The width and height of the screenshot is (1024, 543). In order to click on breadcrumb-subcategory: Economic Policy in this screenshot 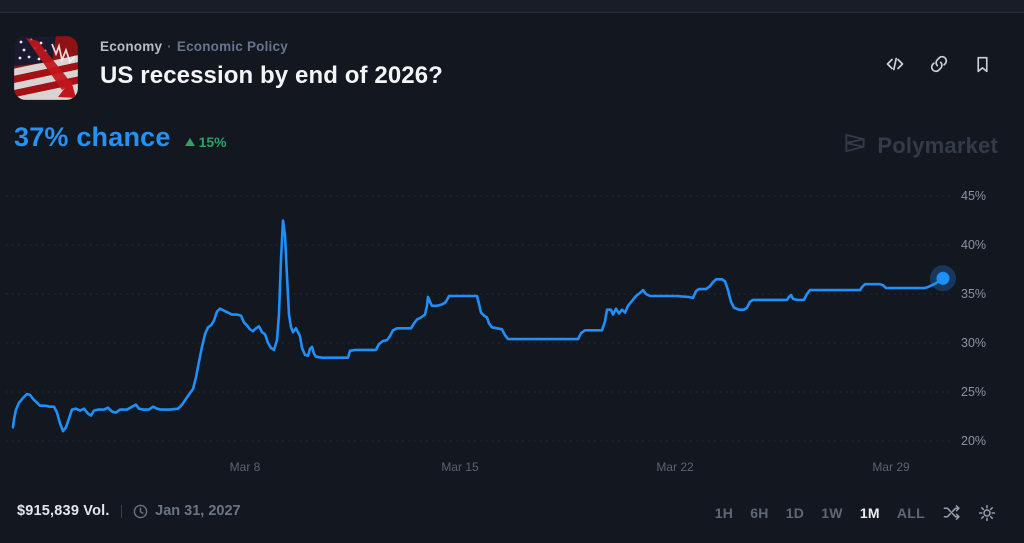, I will do `click(232, 46)`.